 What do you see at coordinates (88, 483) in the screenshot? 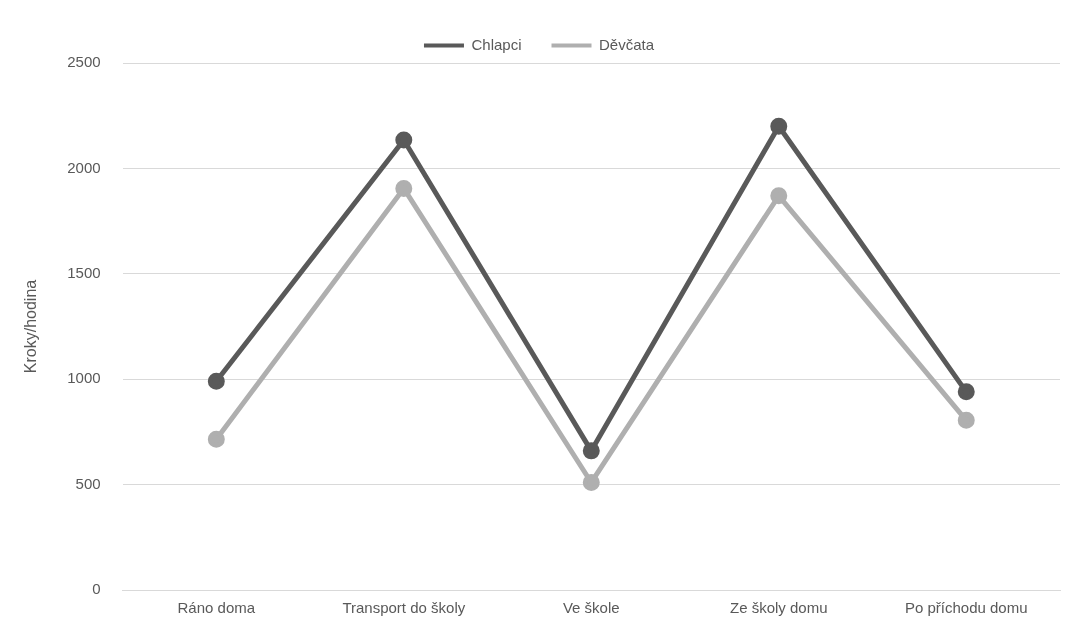
I see `y-tick-label: 500` at bounding box center [88, 483].